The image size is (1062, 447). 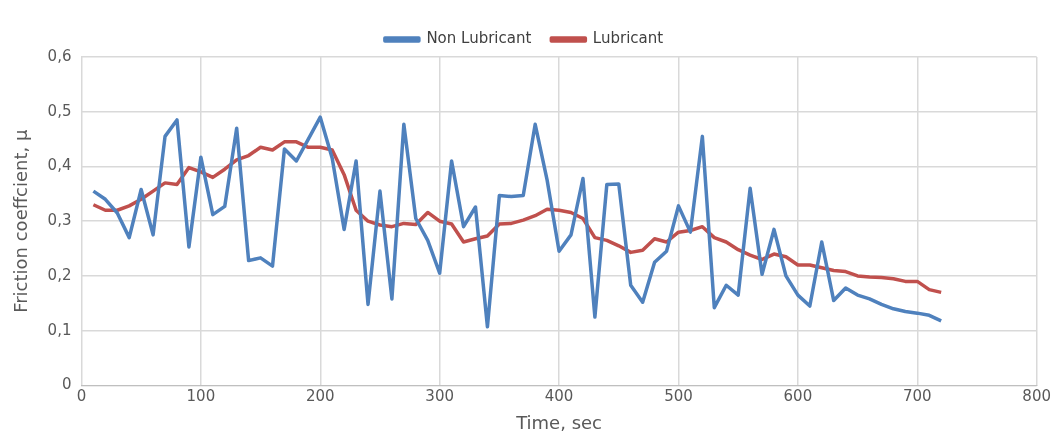 What do you see at coordinates (917, 396) in the screenshot?
I see `x-tick-label: 700` at bounding box center [917, 396].